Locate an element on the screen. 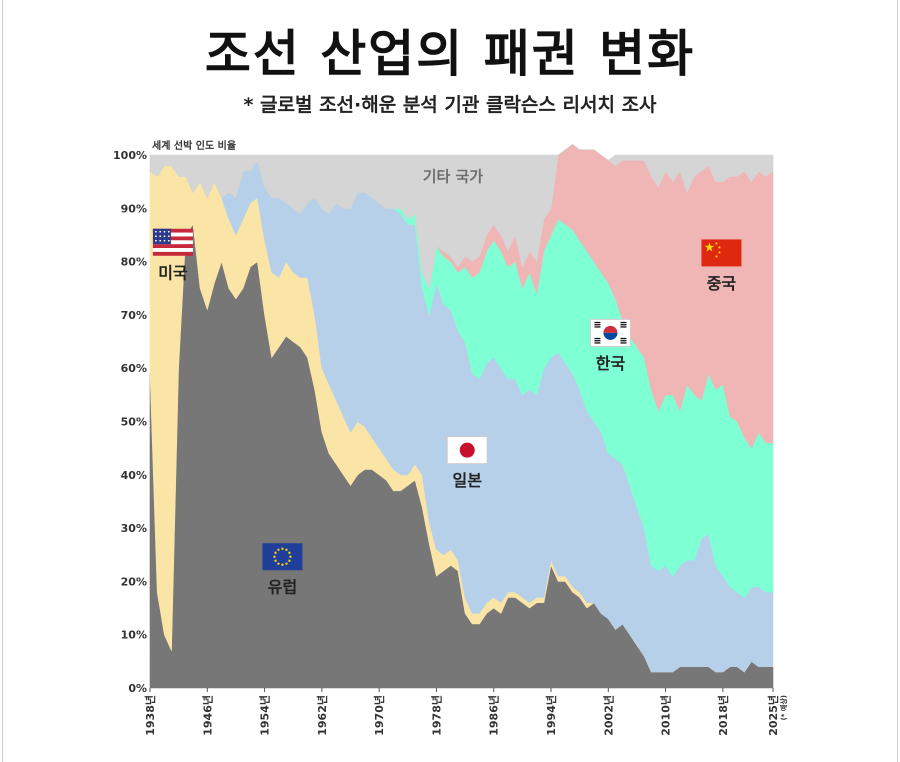 The width and height of the screenshot is (900, 762). page-subtitle: * 글로벌 조선·해운 분석 기관 클락슨스 리서치 조사 is located at coordinates (450, 105).